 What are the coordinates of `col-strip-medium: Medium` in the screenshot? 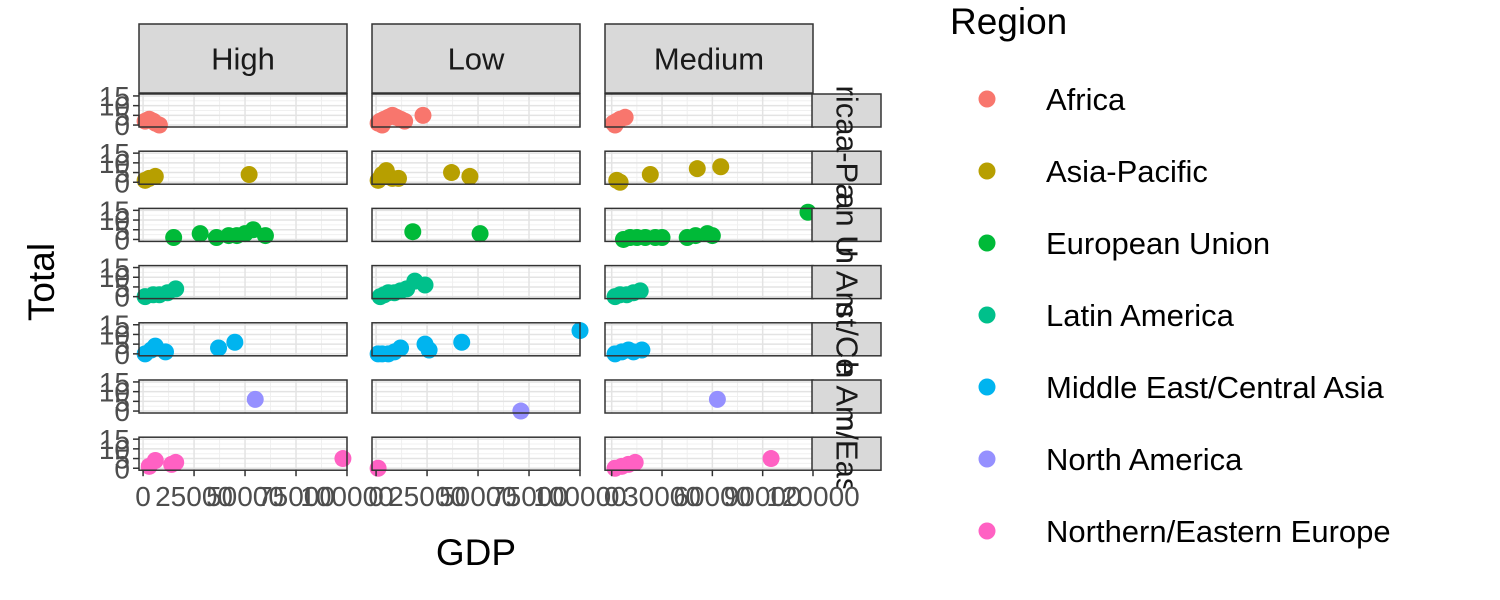 It's located at (709, 58).